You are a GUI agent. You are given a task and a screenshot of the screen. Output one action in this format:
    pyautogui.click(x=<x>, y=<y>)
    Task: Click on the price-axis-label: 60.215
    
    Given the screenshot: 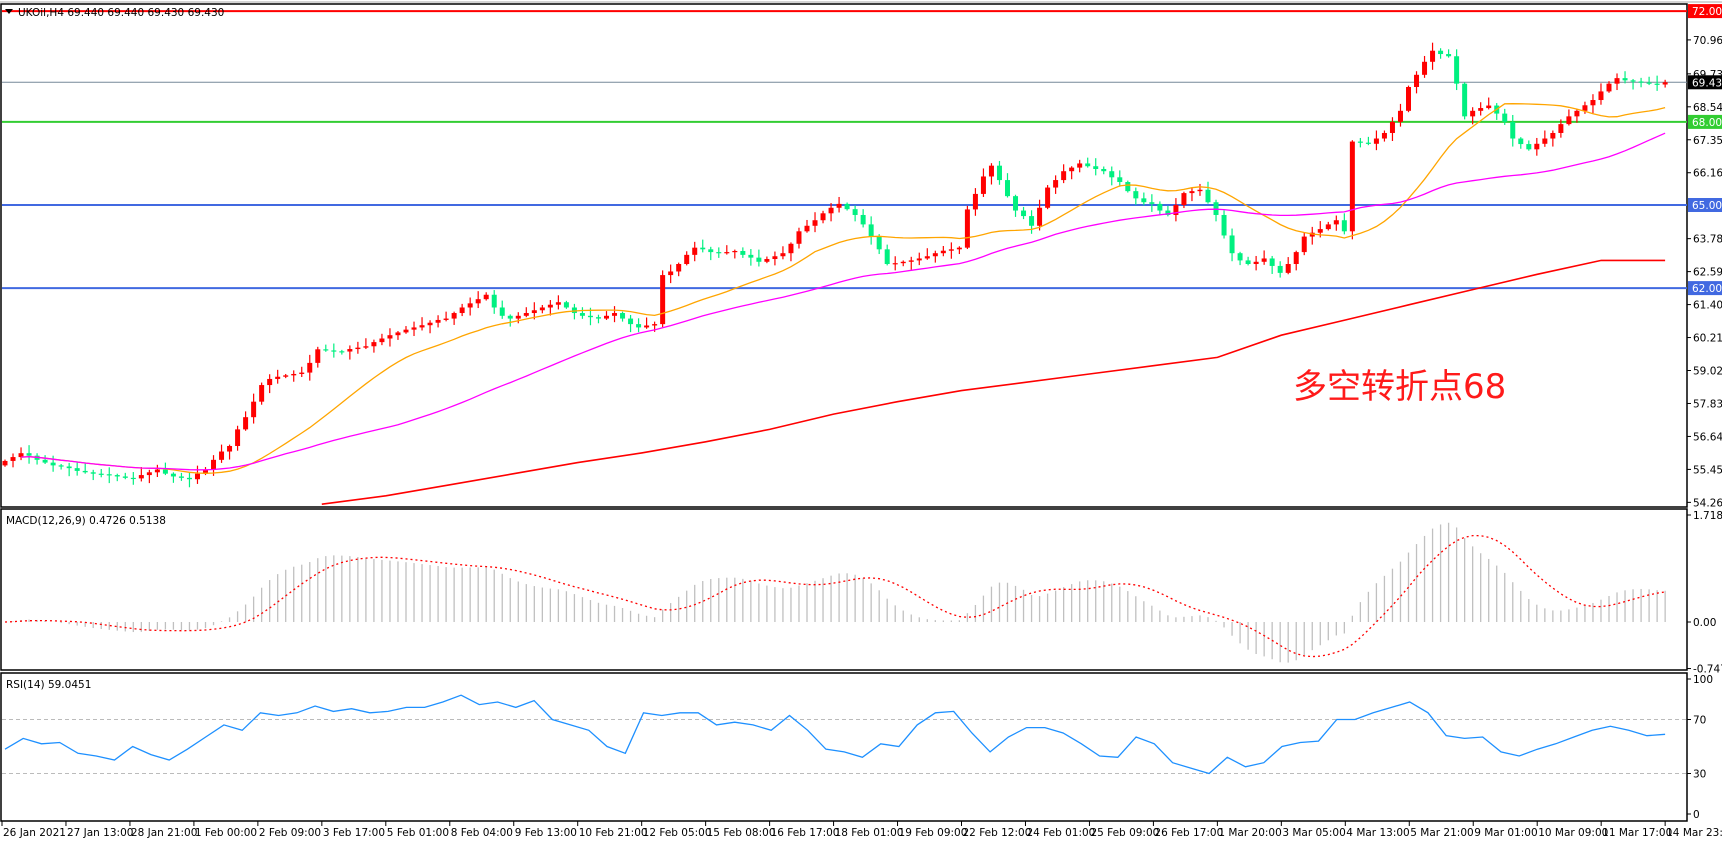 What is the action you would take?
    pyautogui.click(x=1707, y=339)
    